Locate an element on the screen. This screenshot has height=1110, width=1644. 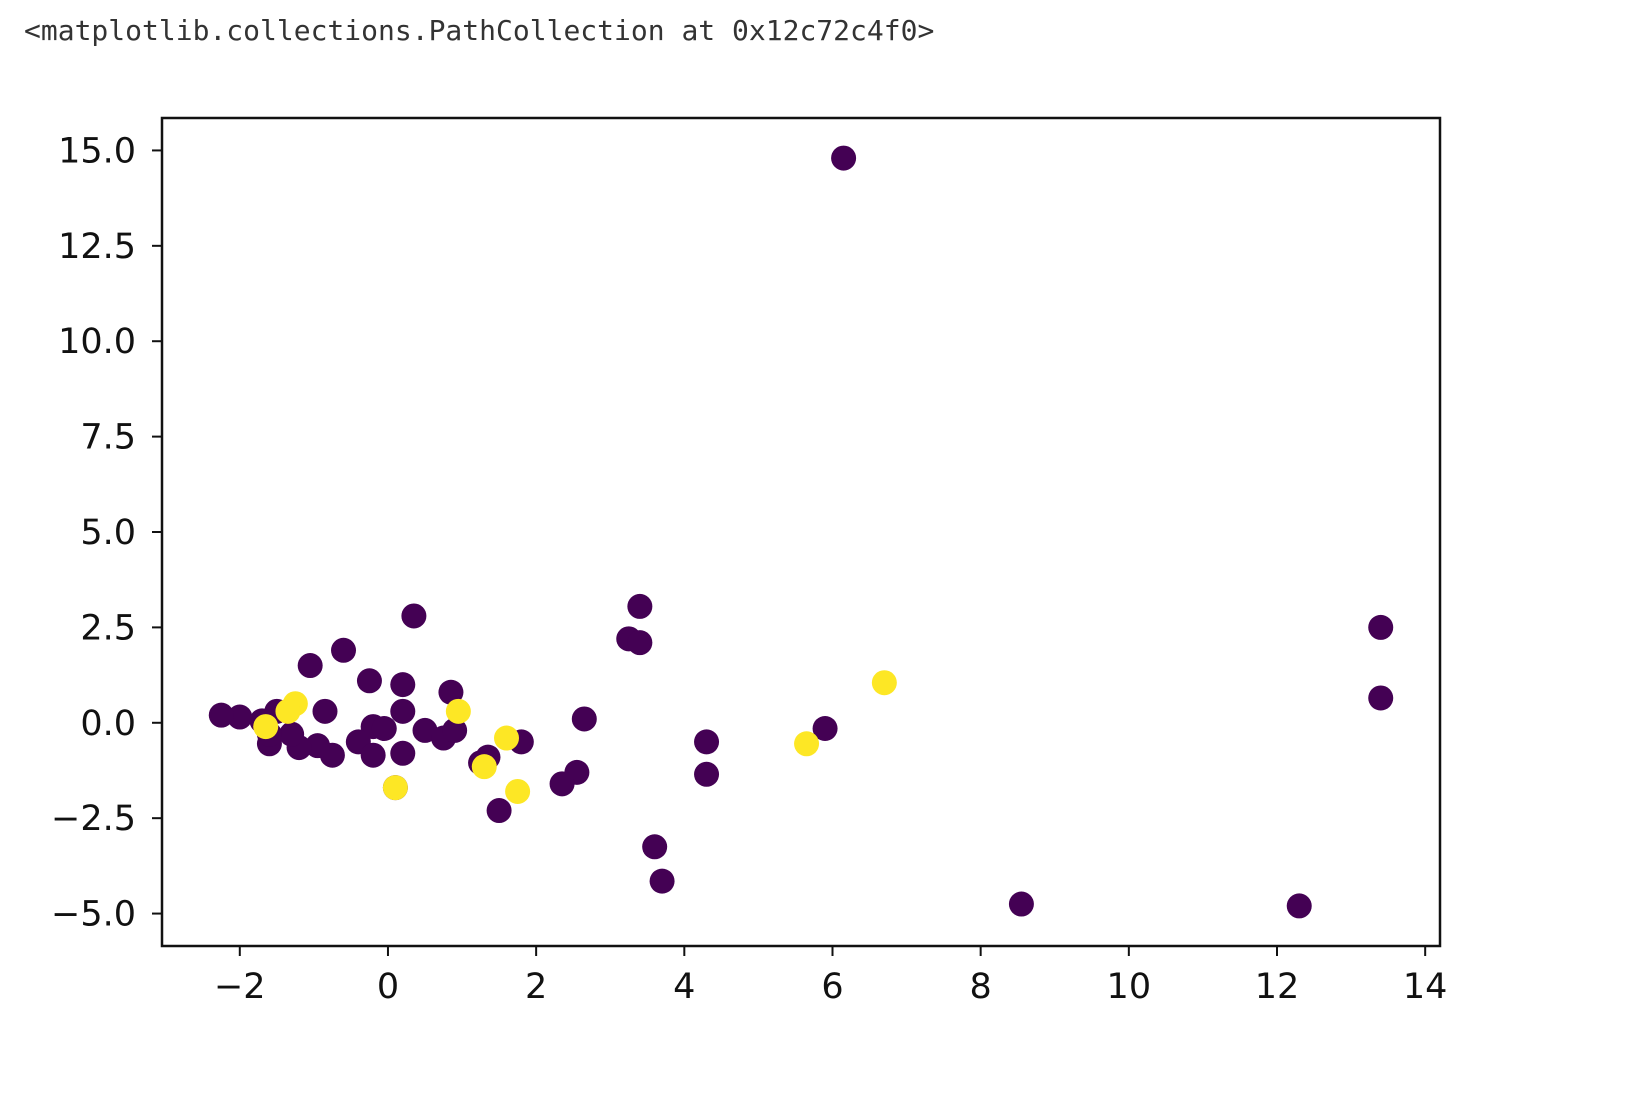
x-axis: −2 0 2 4 6 8 10 12 14 is located at coordinates (830, 976).